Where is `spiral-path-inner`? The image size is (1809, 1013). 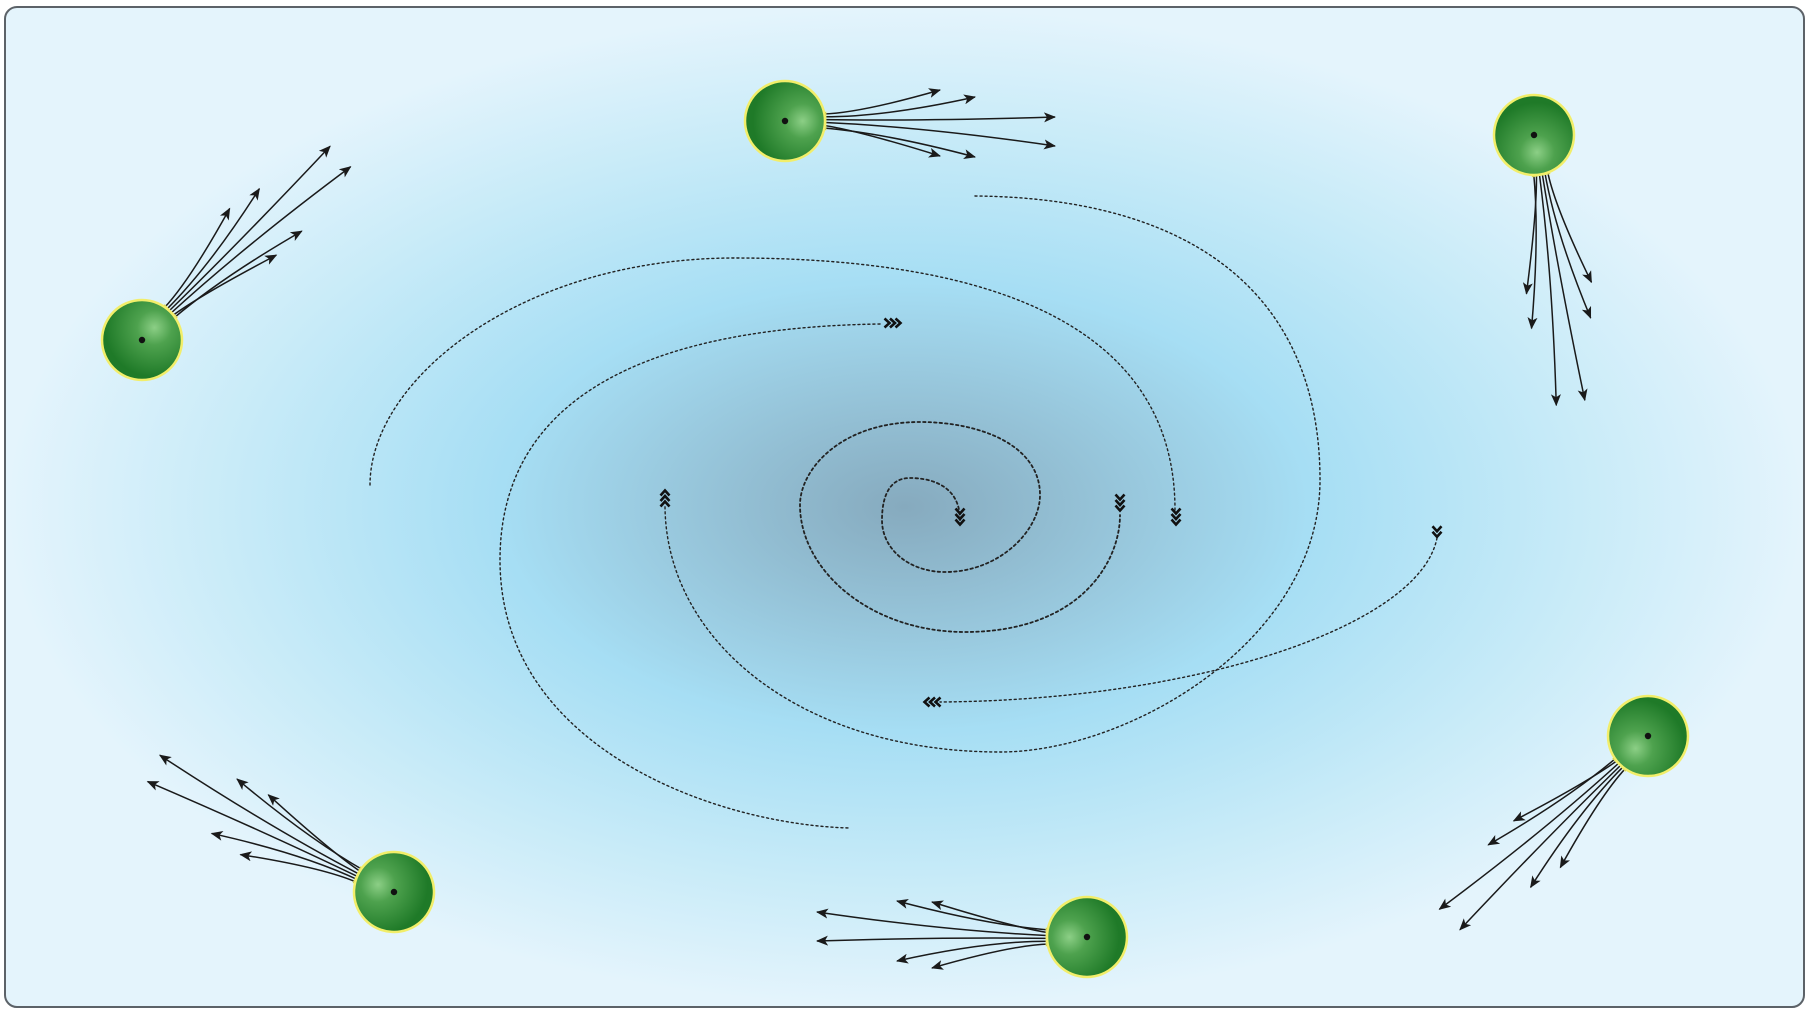
spiral-path-inner is located at coordinates (960, 527).